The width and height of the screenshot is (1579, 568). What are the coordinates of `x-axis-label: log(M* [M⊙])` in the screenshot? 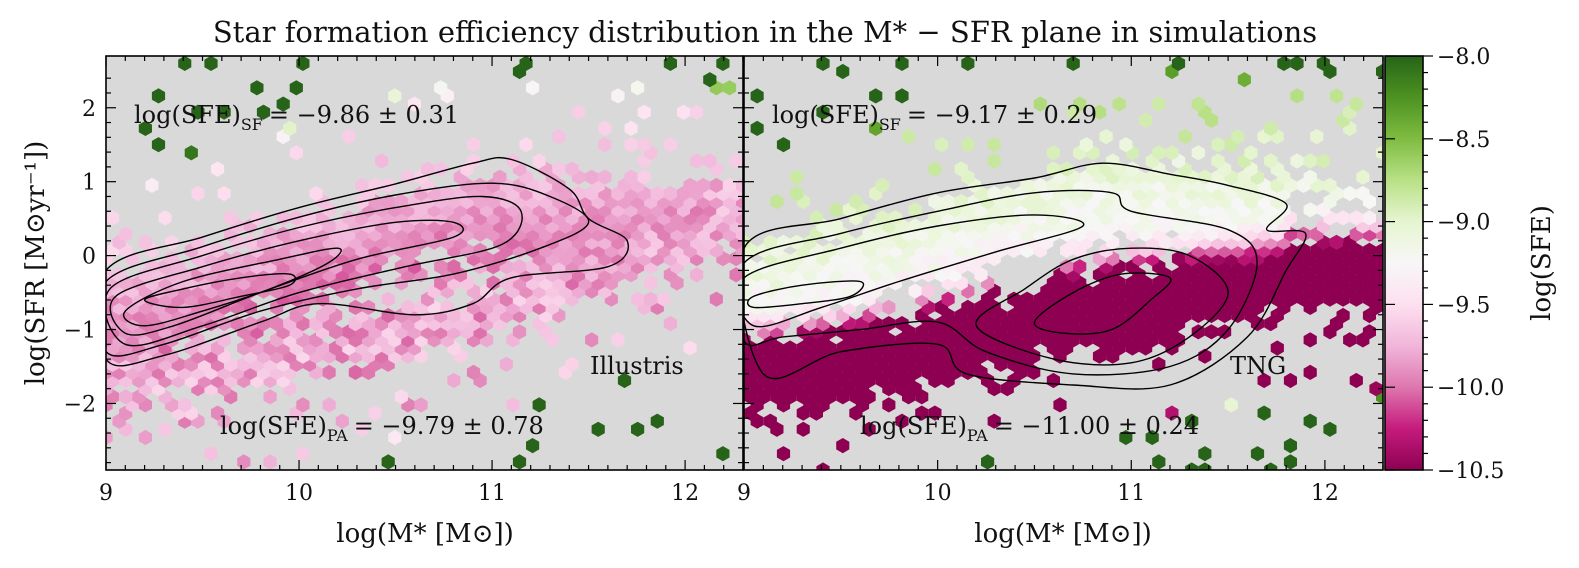 It's located at (1062, 534).